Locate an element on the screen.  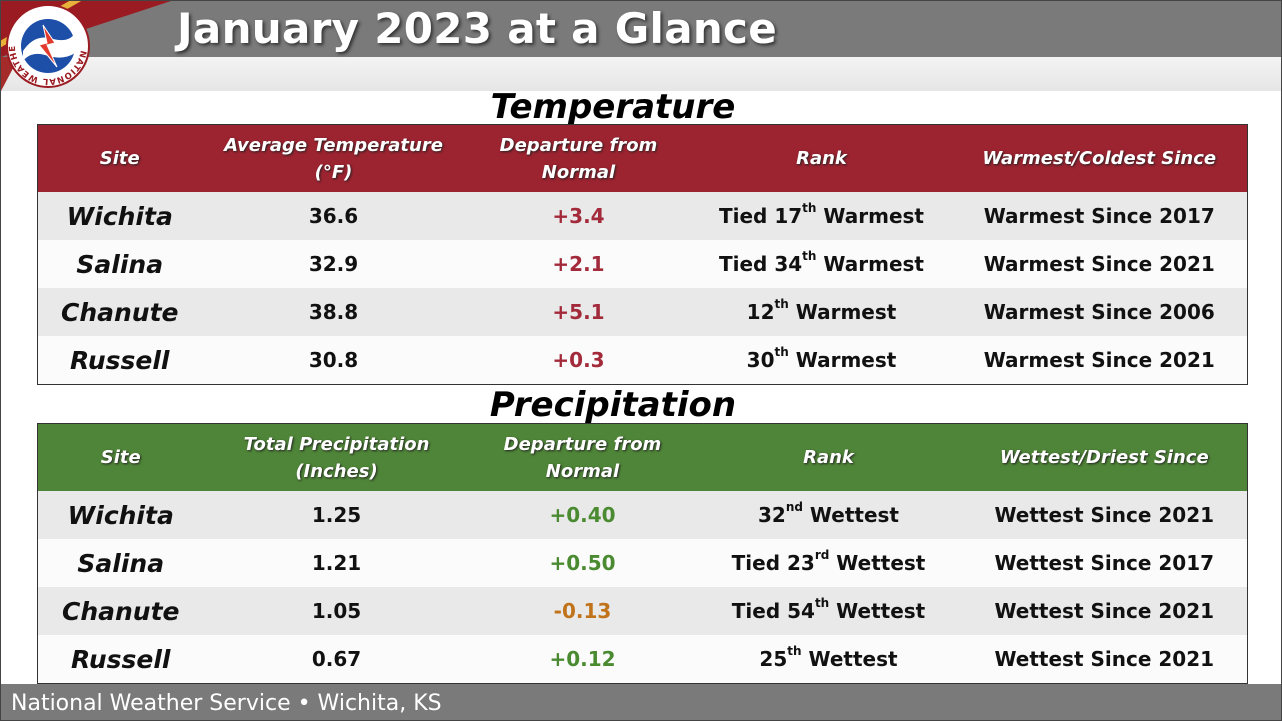
rank-cell: Tied 17th Warmest is located at coordinates (821, 216).